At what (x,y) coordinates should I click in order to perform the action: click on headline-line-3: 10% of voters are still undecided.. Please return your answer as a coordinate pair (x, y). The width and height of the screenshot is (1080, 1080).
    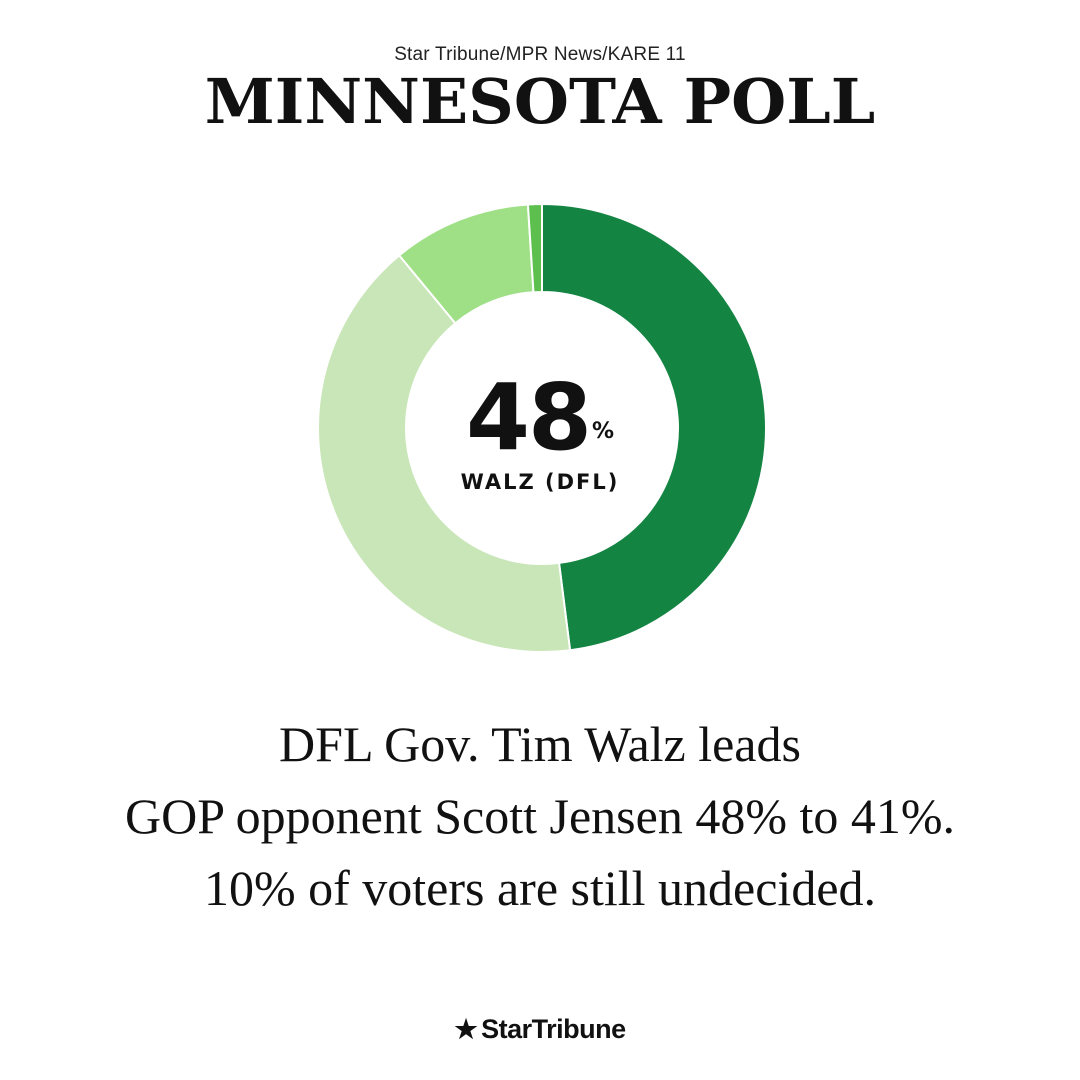
    Looking at the image, I should click on (540, 888).